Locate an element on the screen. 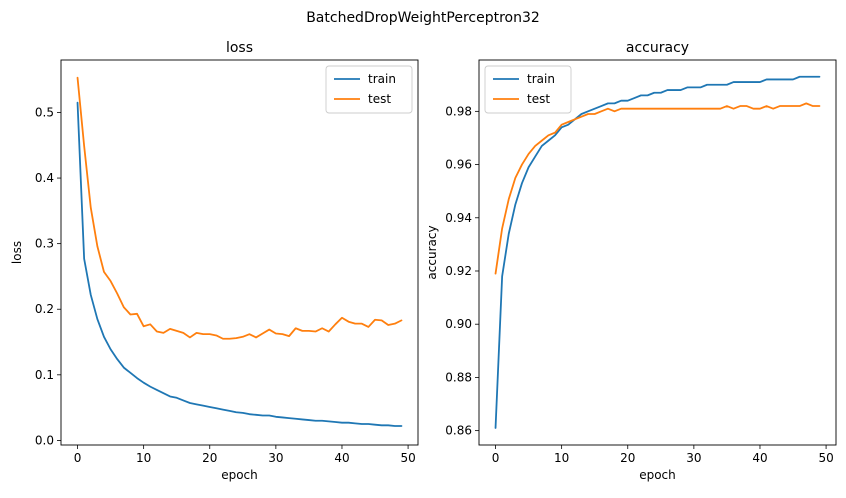  chart-title: accuracy is located at coordinates (657, 48).